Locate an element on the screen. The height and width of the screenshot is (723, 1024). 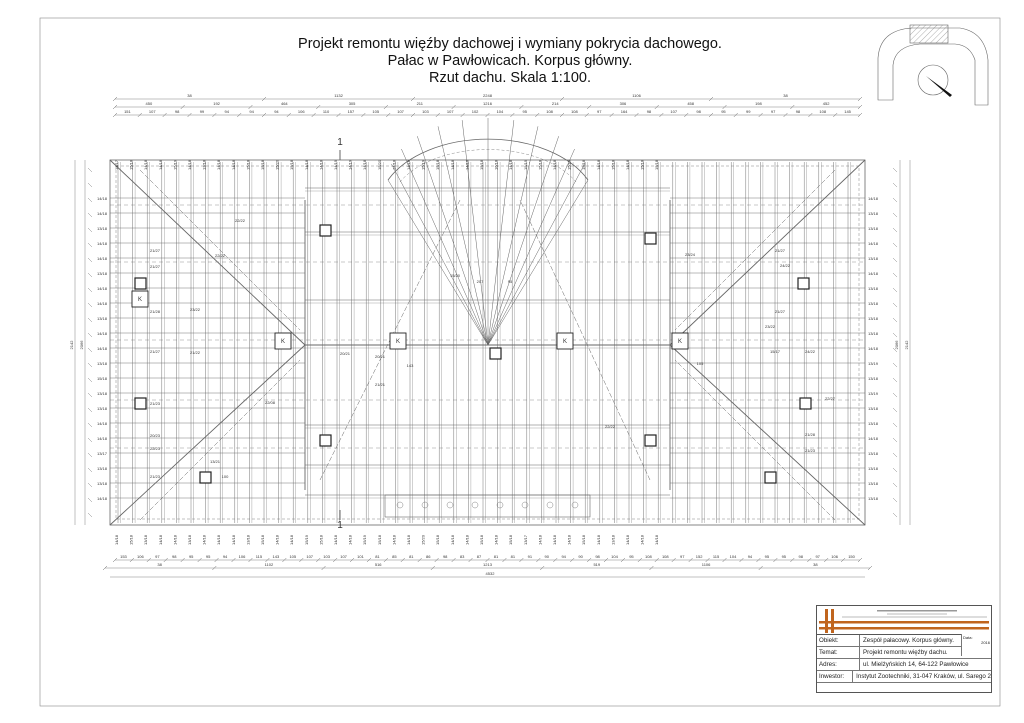
dimension-value: 458 is located at coordinates (690, 103).